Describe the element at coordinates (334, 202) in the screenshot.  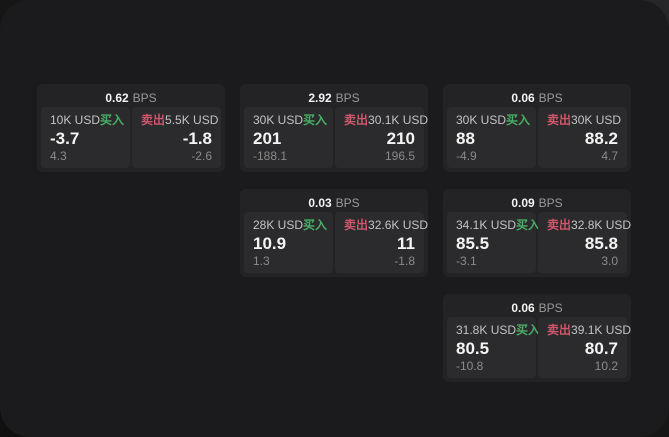
I see `card-header: 0.03 BPS` at that location.